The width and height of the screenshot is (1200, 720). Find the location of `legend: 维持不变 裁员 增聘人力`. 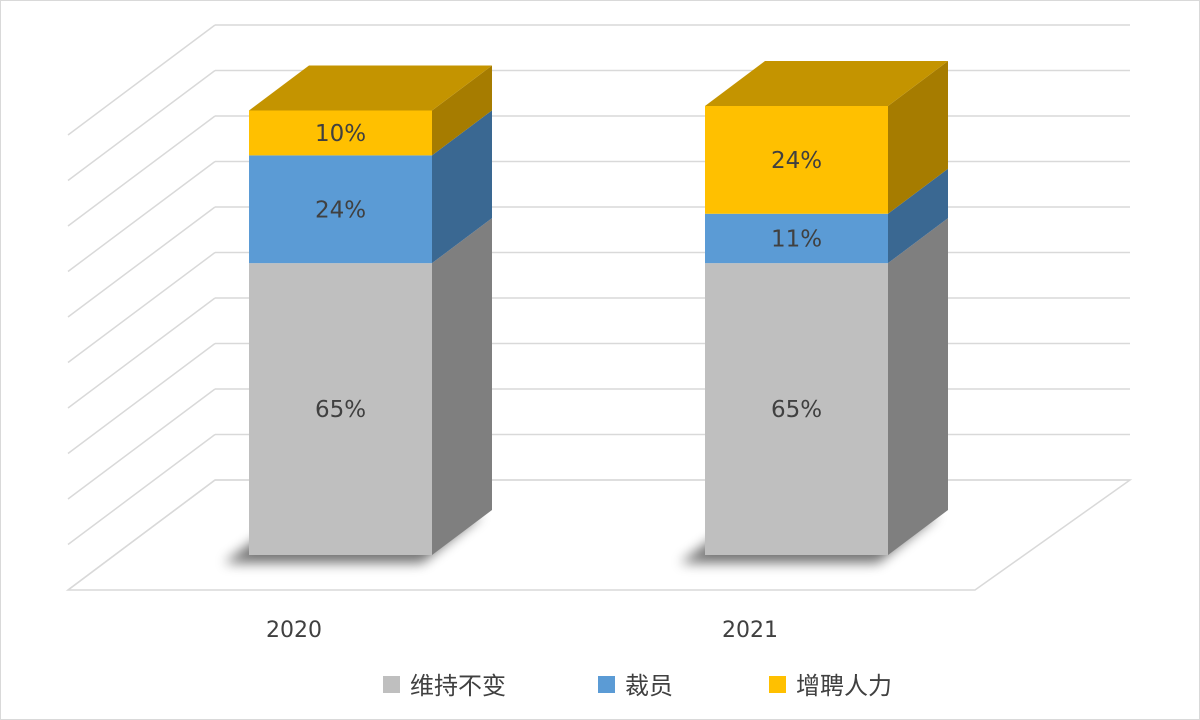

legend: 维持不变 裁员 增聘人力 is located at coordinates (637, 686).